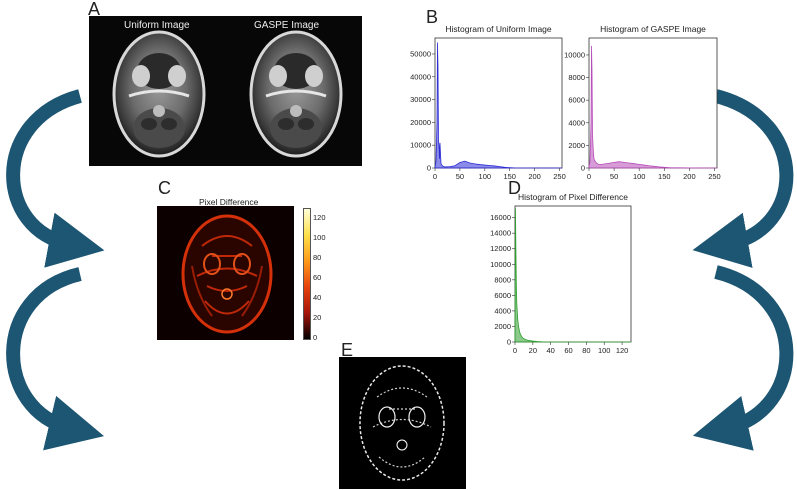  Describe the element at coordinates (743, 358) in the screenshot. I see `right-lower-arrow` at that location.